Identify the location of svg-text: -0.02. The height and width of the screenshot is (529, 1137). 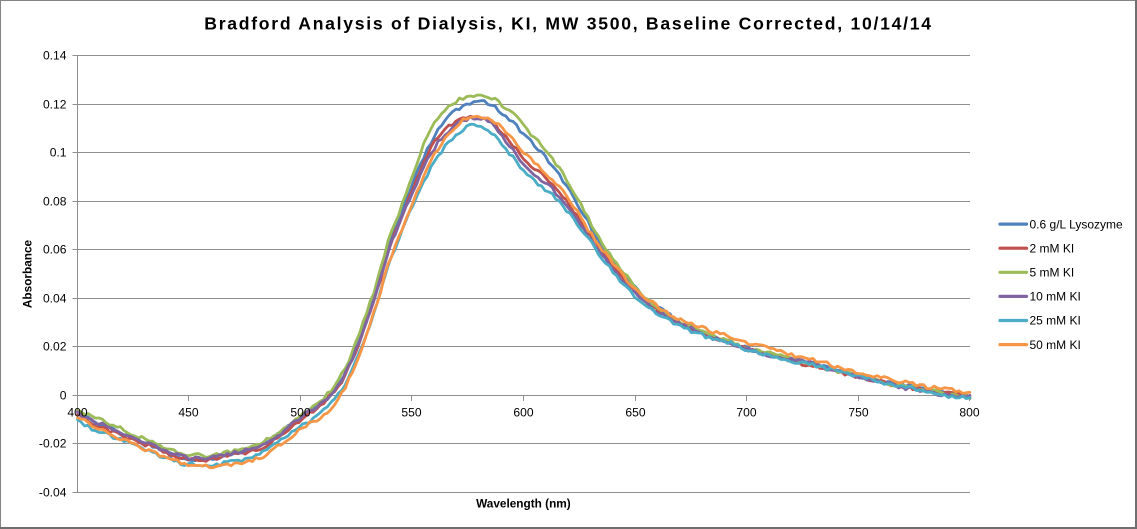
(53, 444).